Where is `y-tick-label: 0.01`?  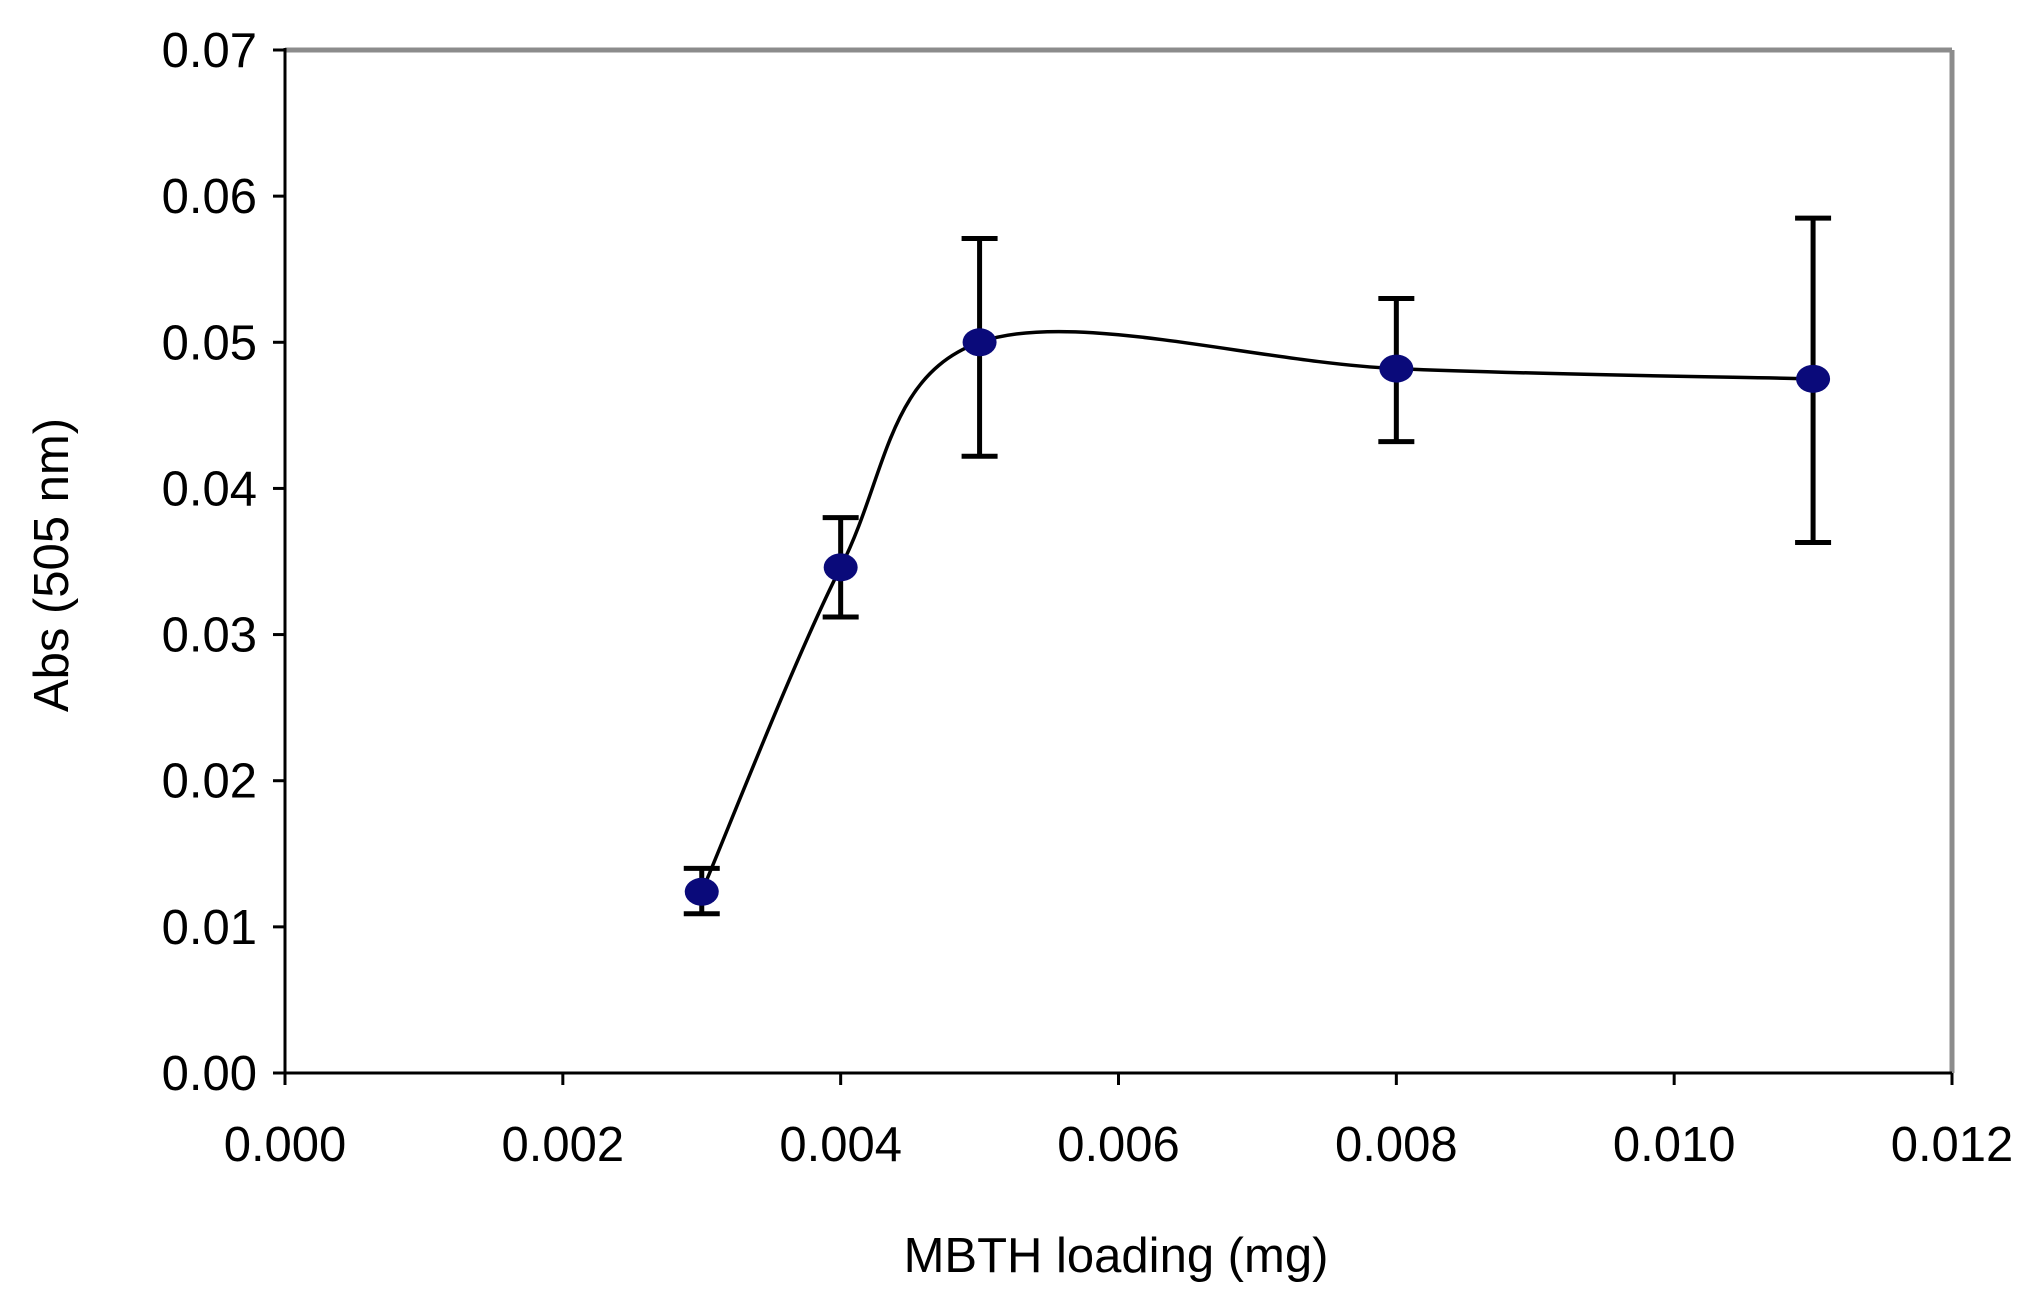
y-tick-label: 0.01 is located at coordinates (209, 928).